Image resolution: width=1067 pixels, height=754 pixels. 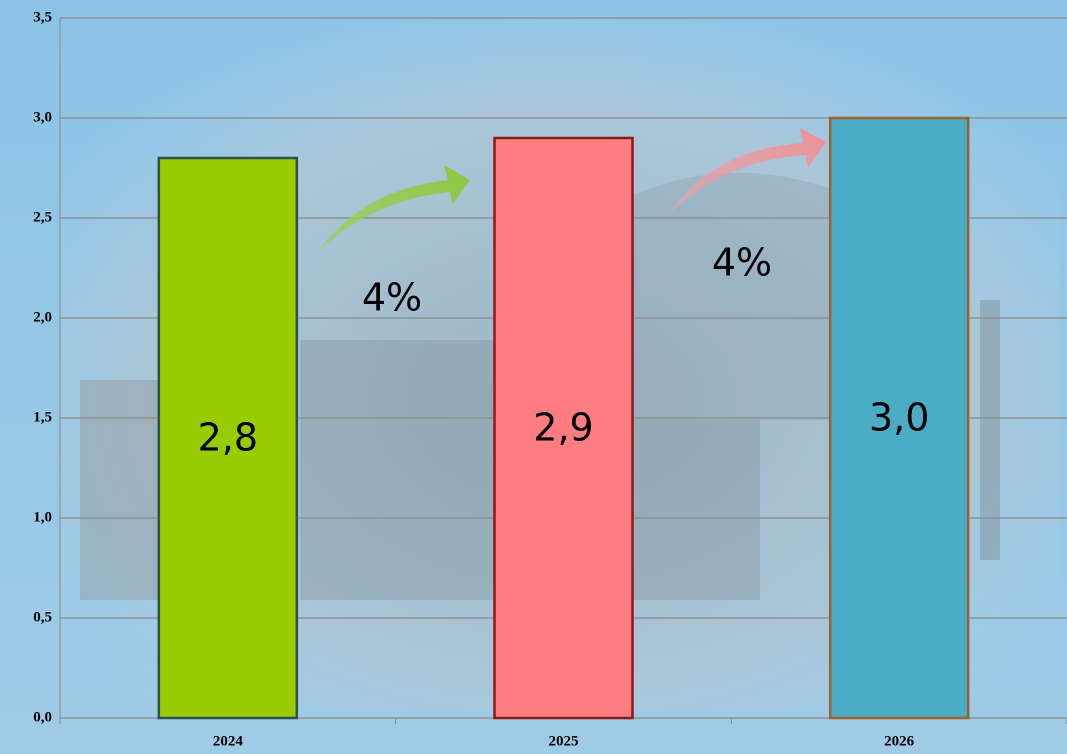 What do you see at coordinates (42, 717) in the screenshot?
I see `y-tick-label: 0,0` at bounding box center [42, 717].